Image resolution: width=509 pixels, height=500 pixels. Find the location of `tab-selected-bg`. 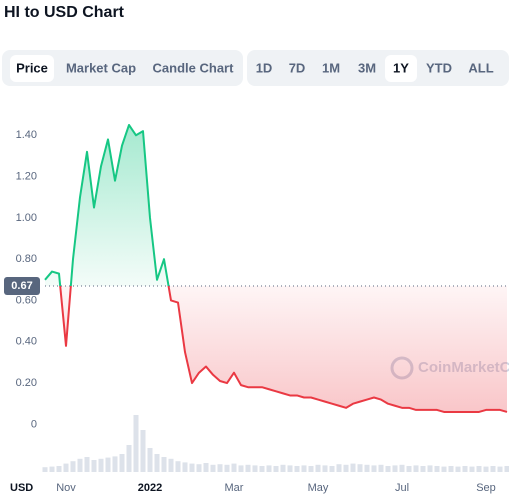

tab-selected-bg is located at coordinates (32, 68).